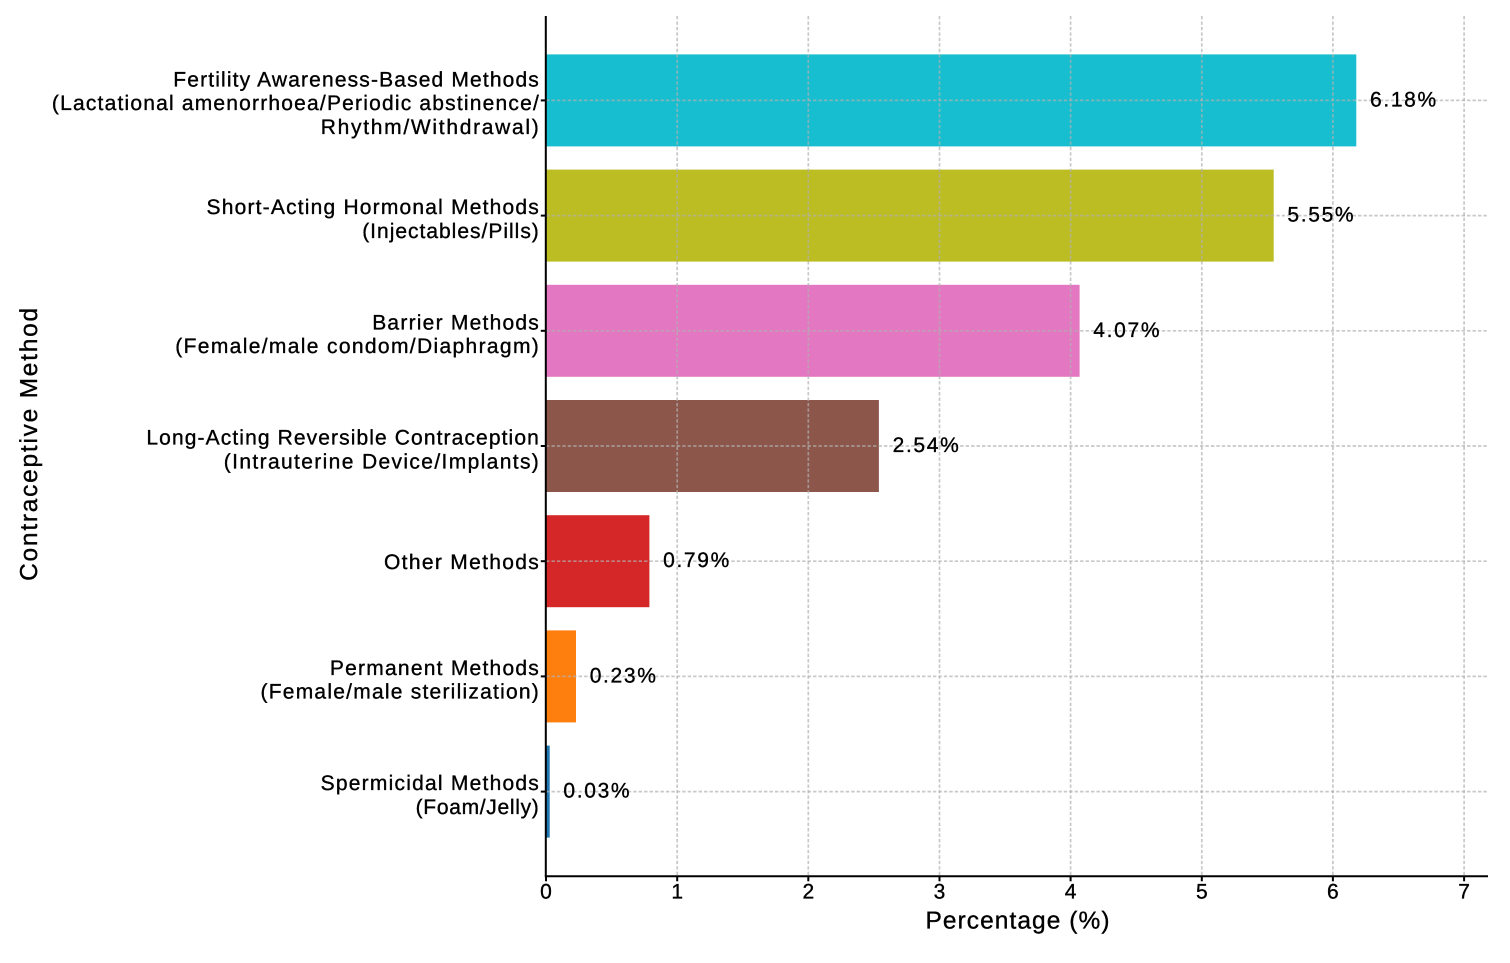  Describe the element at coordinates (940, 892) in the screenshot. I see `svg-text: 3` at that location.